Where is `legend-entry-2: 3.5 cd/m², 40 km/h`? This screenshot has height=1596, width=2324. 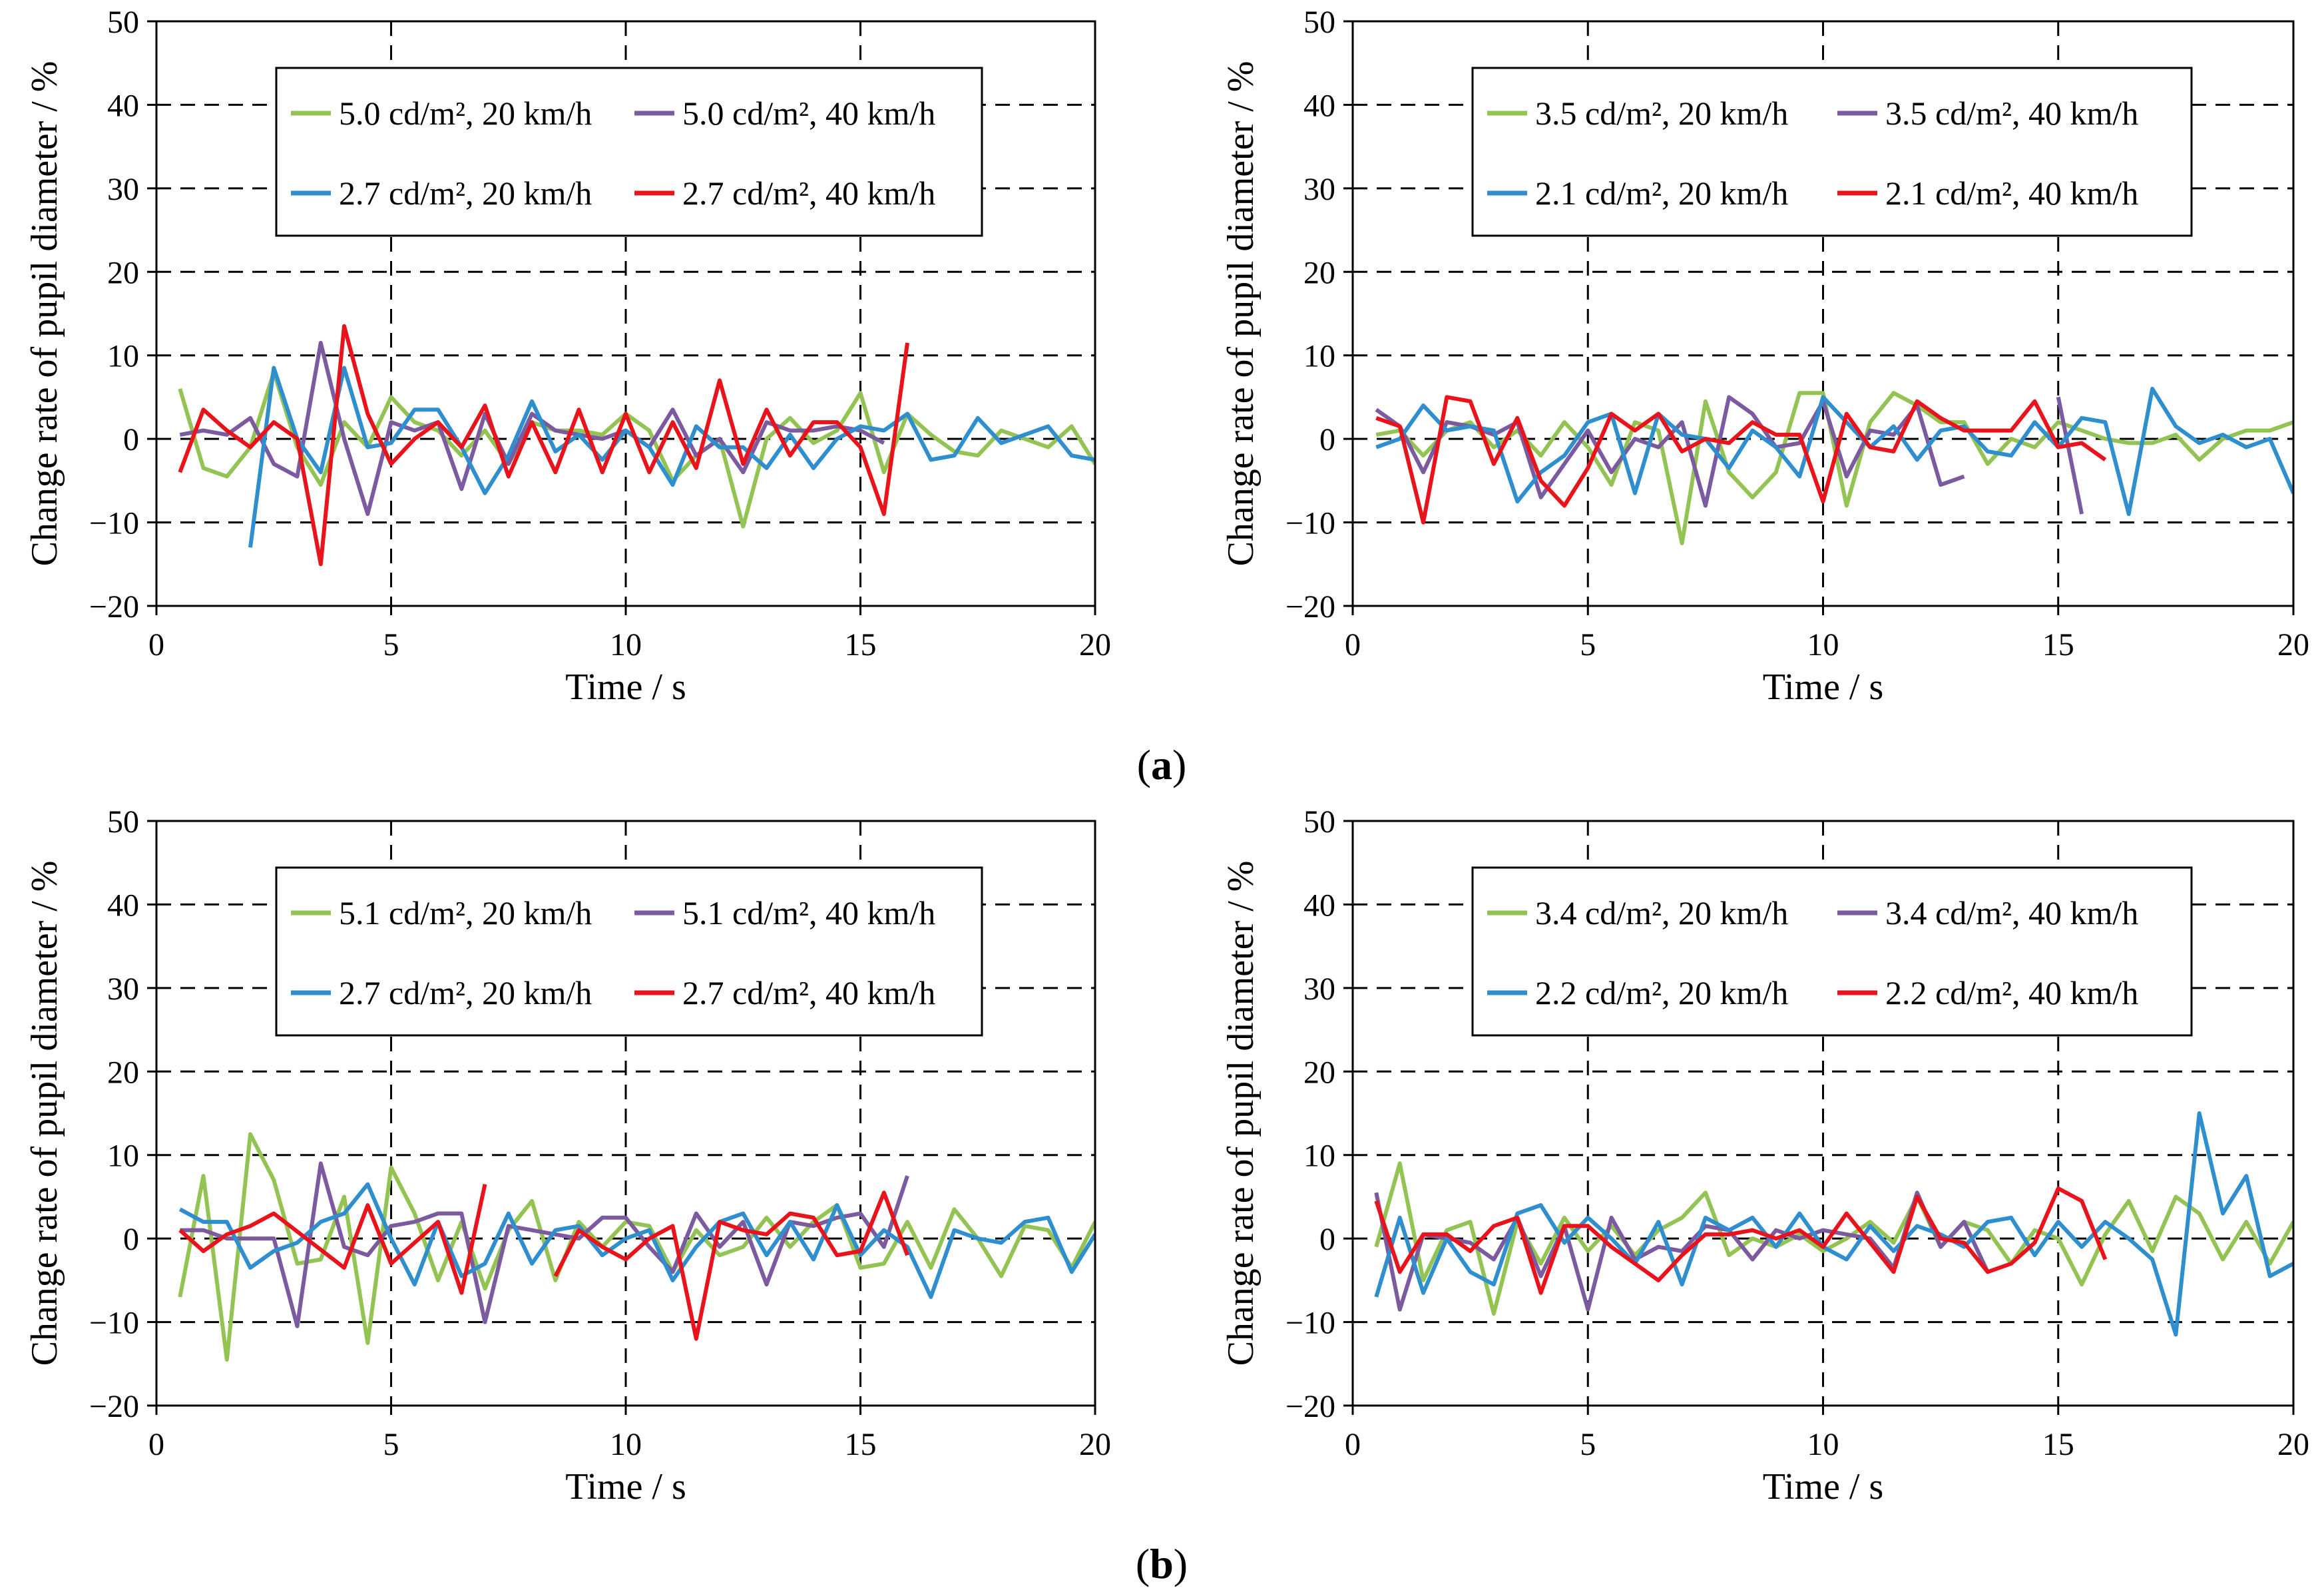 legend-entry-2: 3.5 cd/m², 40 km/h is located at coordinates (2012, 113).